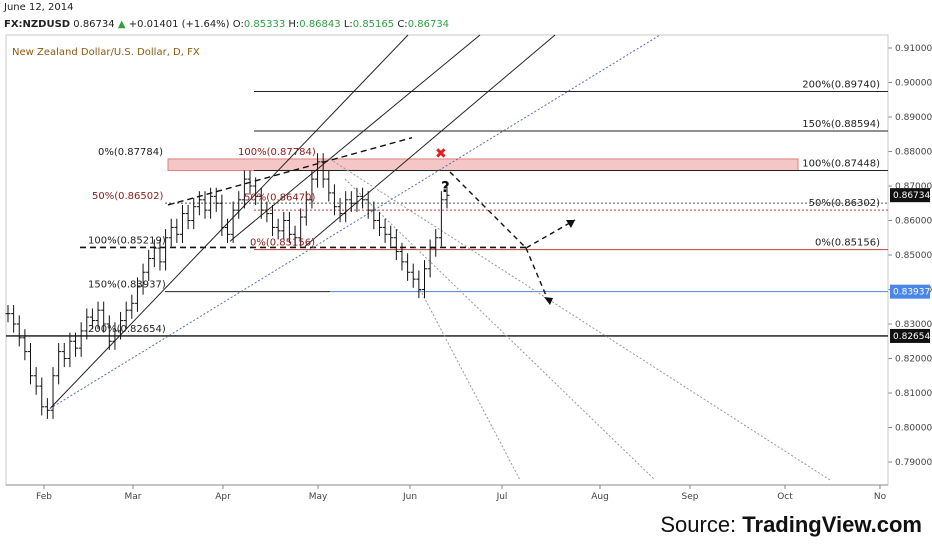 The height and width of the screenshot is (550, 932). I want to click on last-price: 0.86734, so click(94, 24).